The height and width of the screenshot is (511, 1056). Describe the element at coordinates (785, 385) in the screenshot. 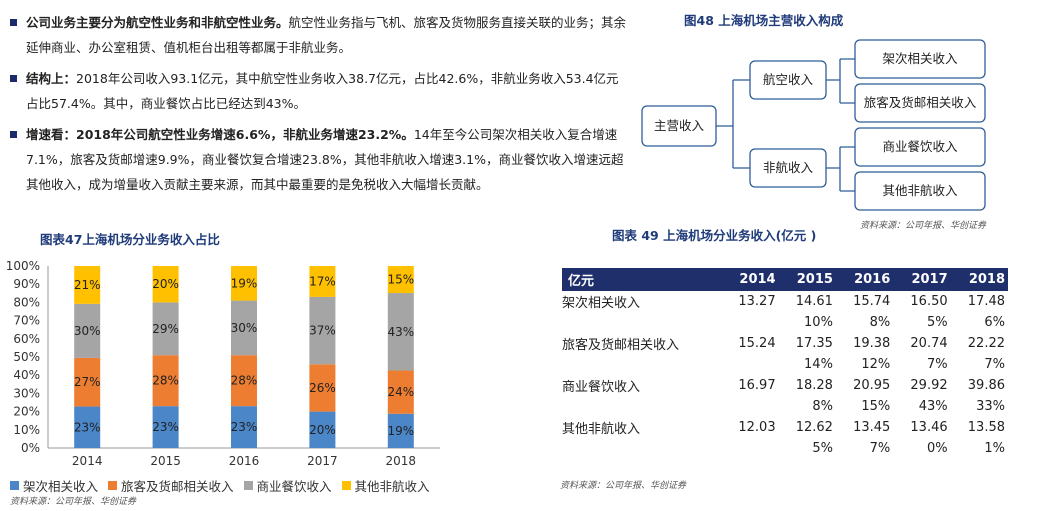

I see `table-row: 商业餐饮收入 16.97 18.28 20.95 29.92 39.86` at that location.